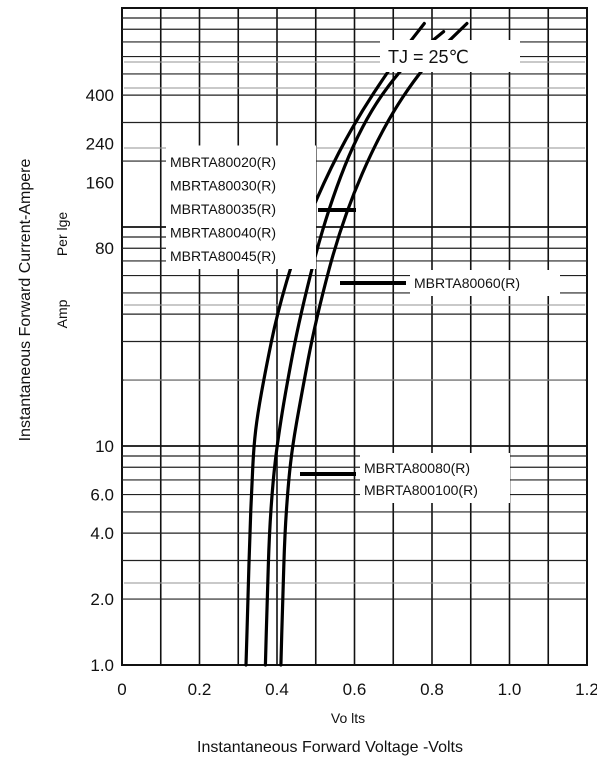  What do you see at coordinates (102, 665) in the screenshot?
I see `y-tick-label: 1.0` at bounding box center [102, 665].